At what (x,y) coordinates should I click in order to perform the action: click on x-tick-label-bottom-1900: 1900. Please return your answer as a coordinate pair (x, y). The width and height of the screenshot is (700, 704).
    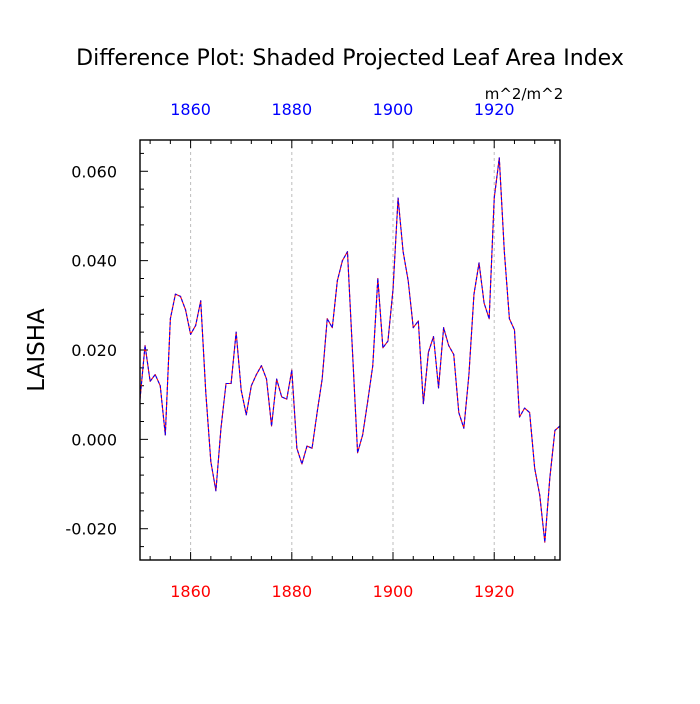
    Looking at the image, I should click on (393, 591).